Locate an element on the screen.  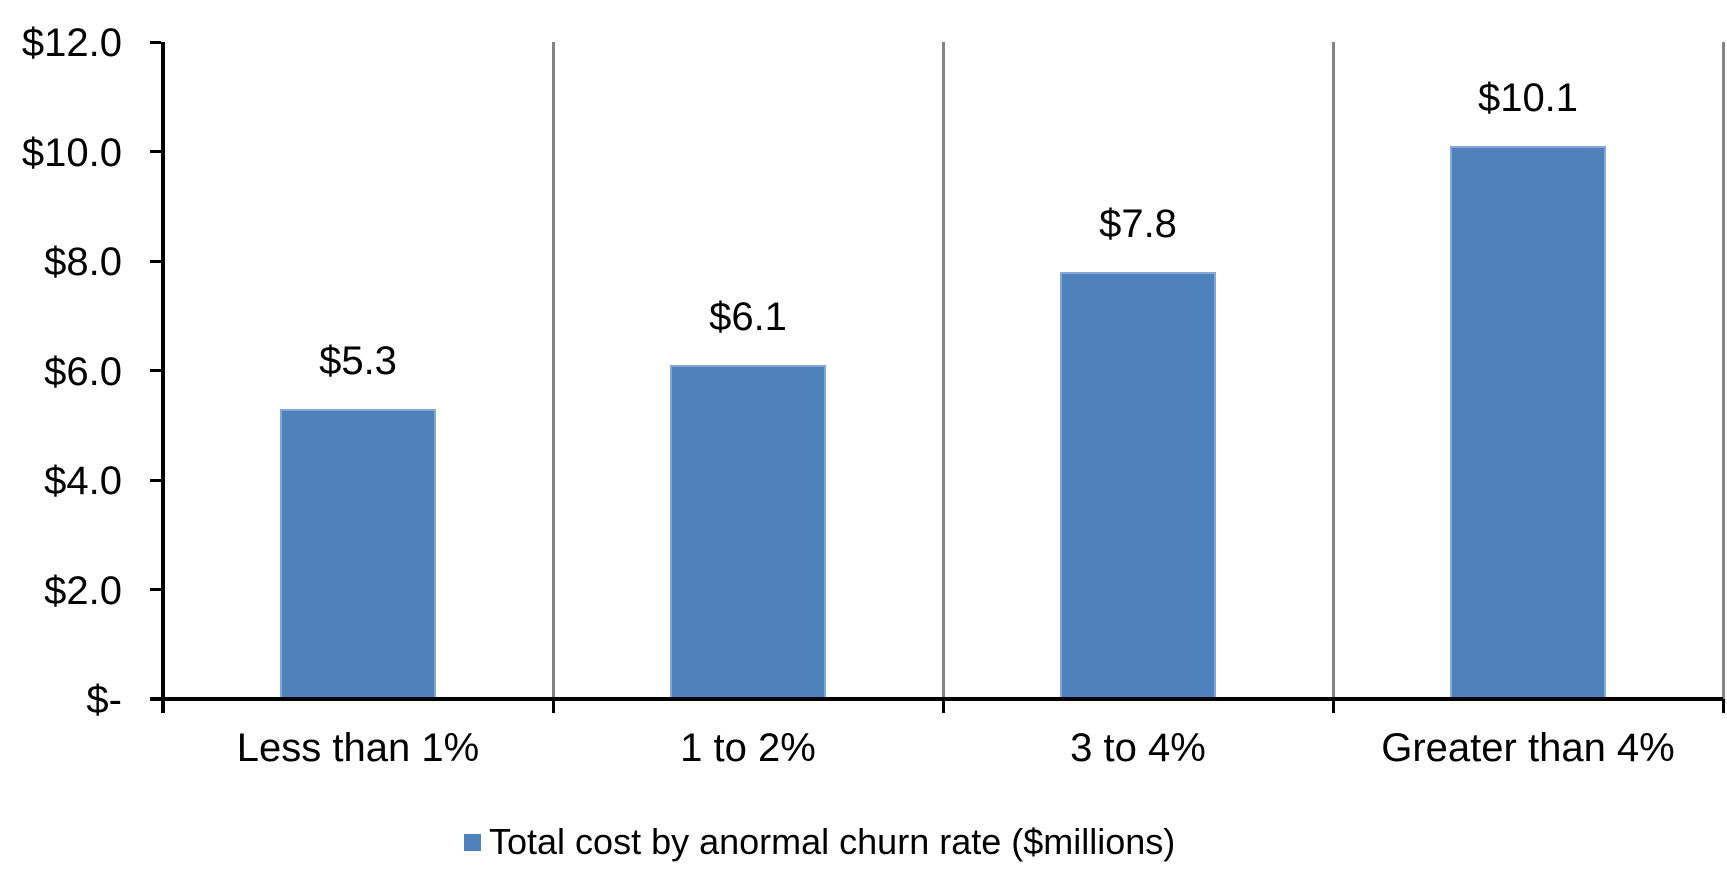
x-axis-line is located at coordinates (936, 699).